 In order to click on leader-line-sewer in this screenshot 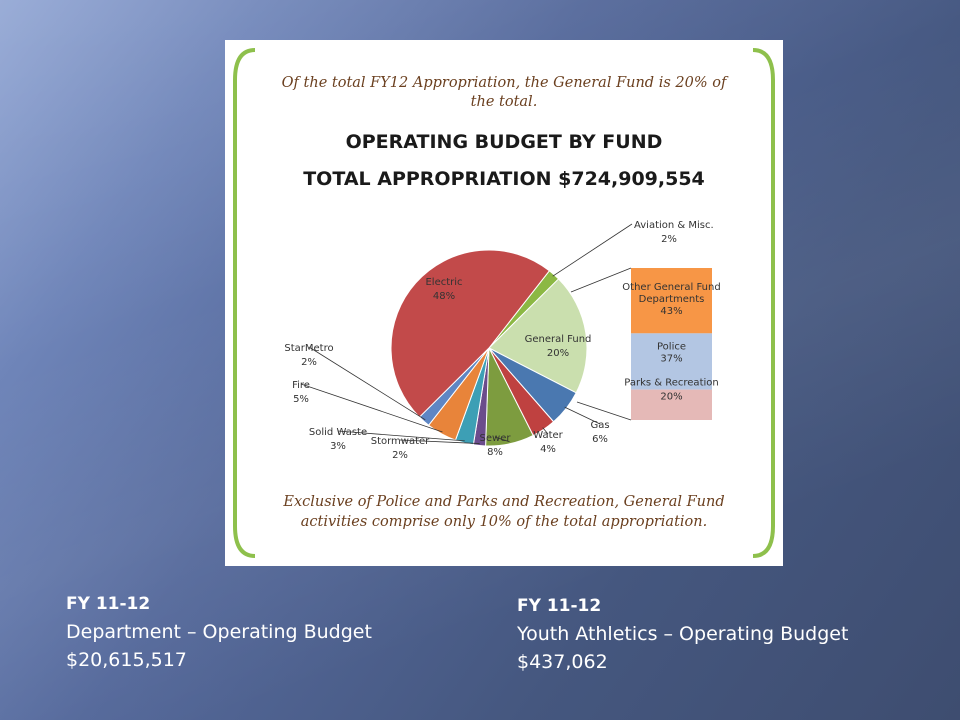, I will do `click(502, 439)`.